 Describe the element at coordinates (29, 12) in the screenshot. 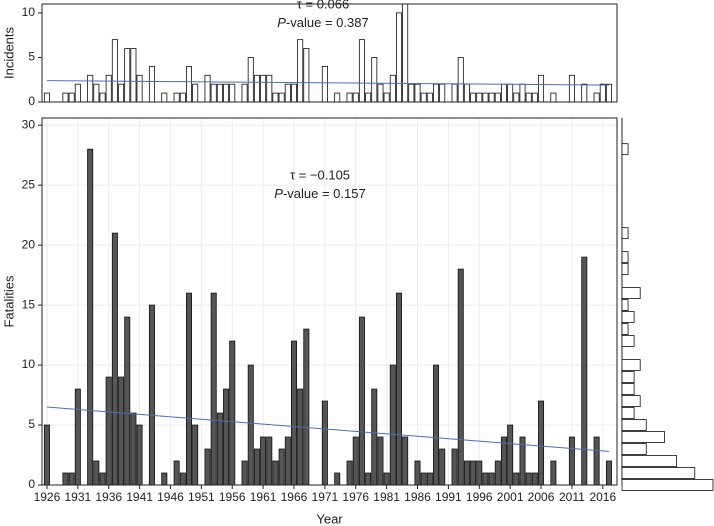

I see `y-tick-label: 10` at that location.